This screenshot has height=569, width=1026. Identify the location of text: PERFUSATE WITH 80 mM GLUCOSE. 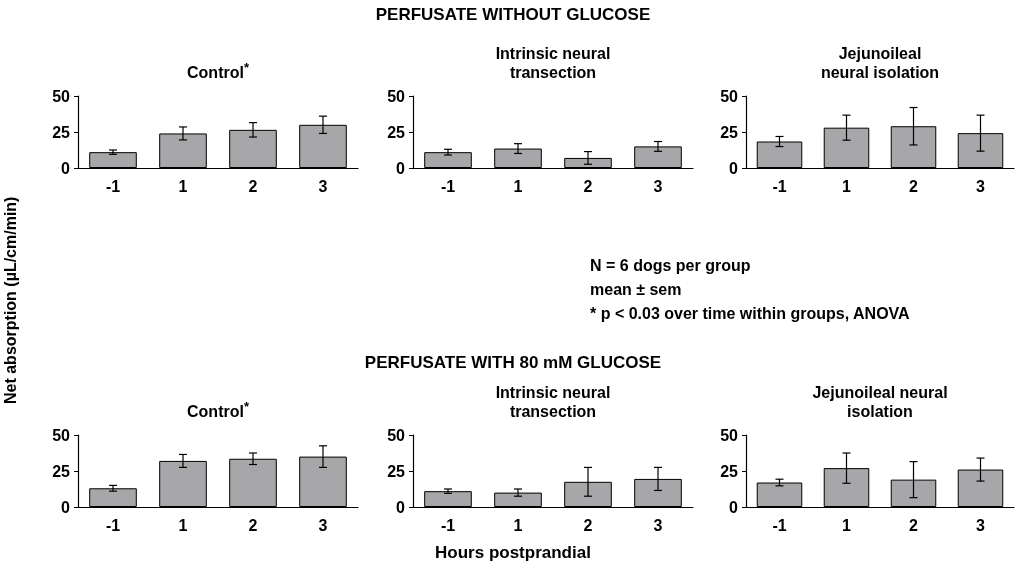
(513, 362).